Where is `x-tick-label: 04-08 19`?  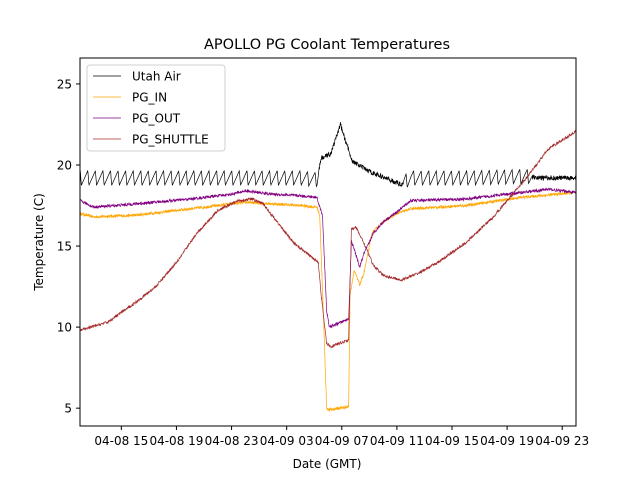 x-tick-label: 04-08 19 is located at coordinates (176, 441).